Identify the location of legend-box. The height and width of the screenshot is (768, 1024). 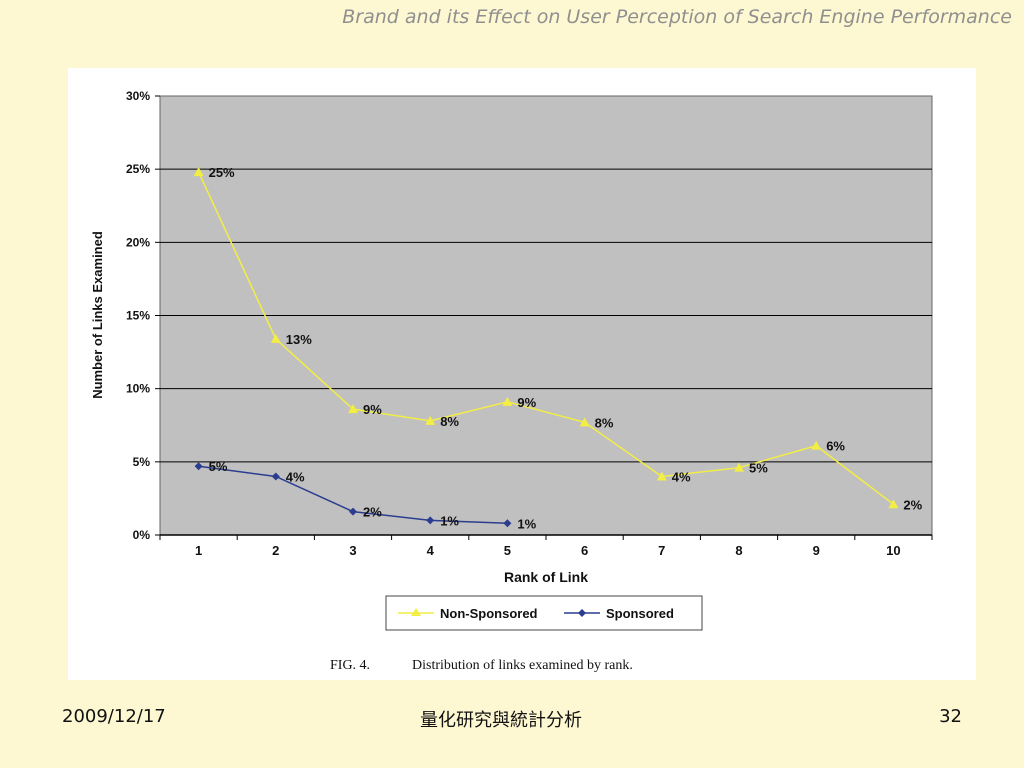
(544, 613).